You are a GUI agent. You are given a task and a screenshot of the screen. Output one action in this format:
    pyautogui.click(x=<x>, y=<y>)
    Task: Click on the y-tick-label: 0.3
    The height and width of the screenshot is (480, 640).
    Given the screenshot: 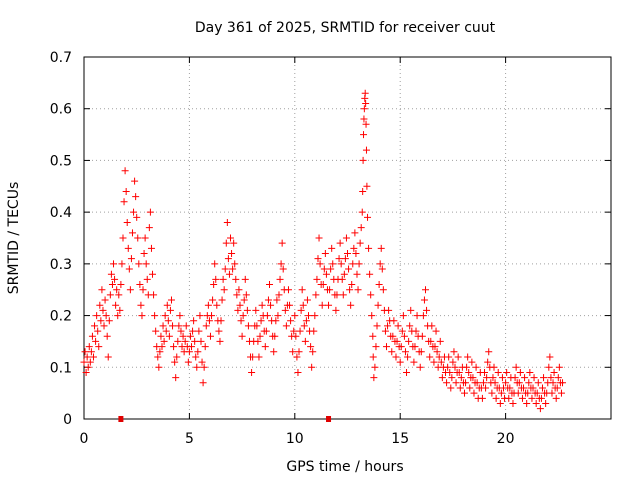 What is the action you would take?
    pyautogui.click(x=61, y=265)
    